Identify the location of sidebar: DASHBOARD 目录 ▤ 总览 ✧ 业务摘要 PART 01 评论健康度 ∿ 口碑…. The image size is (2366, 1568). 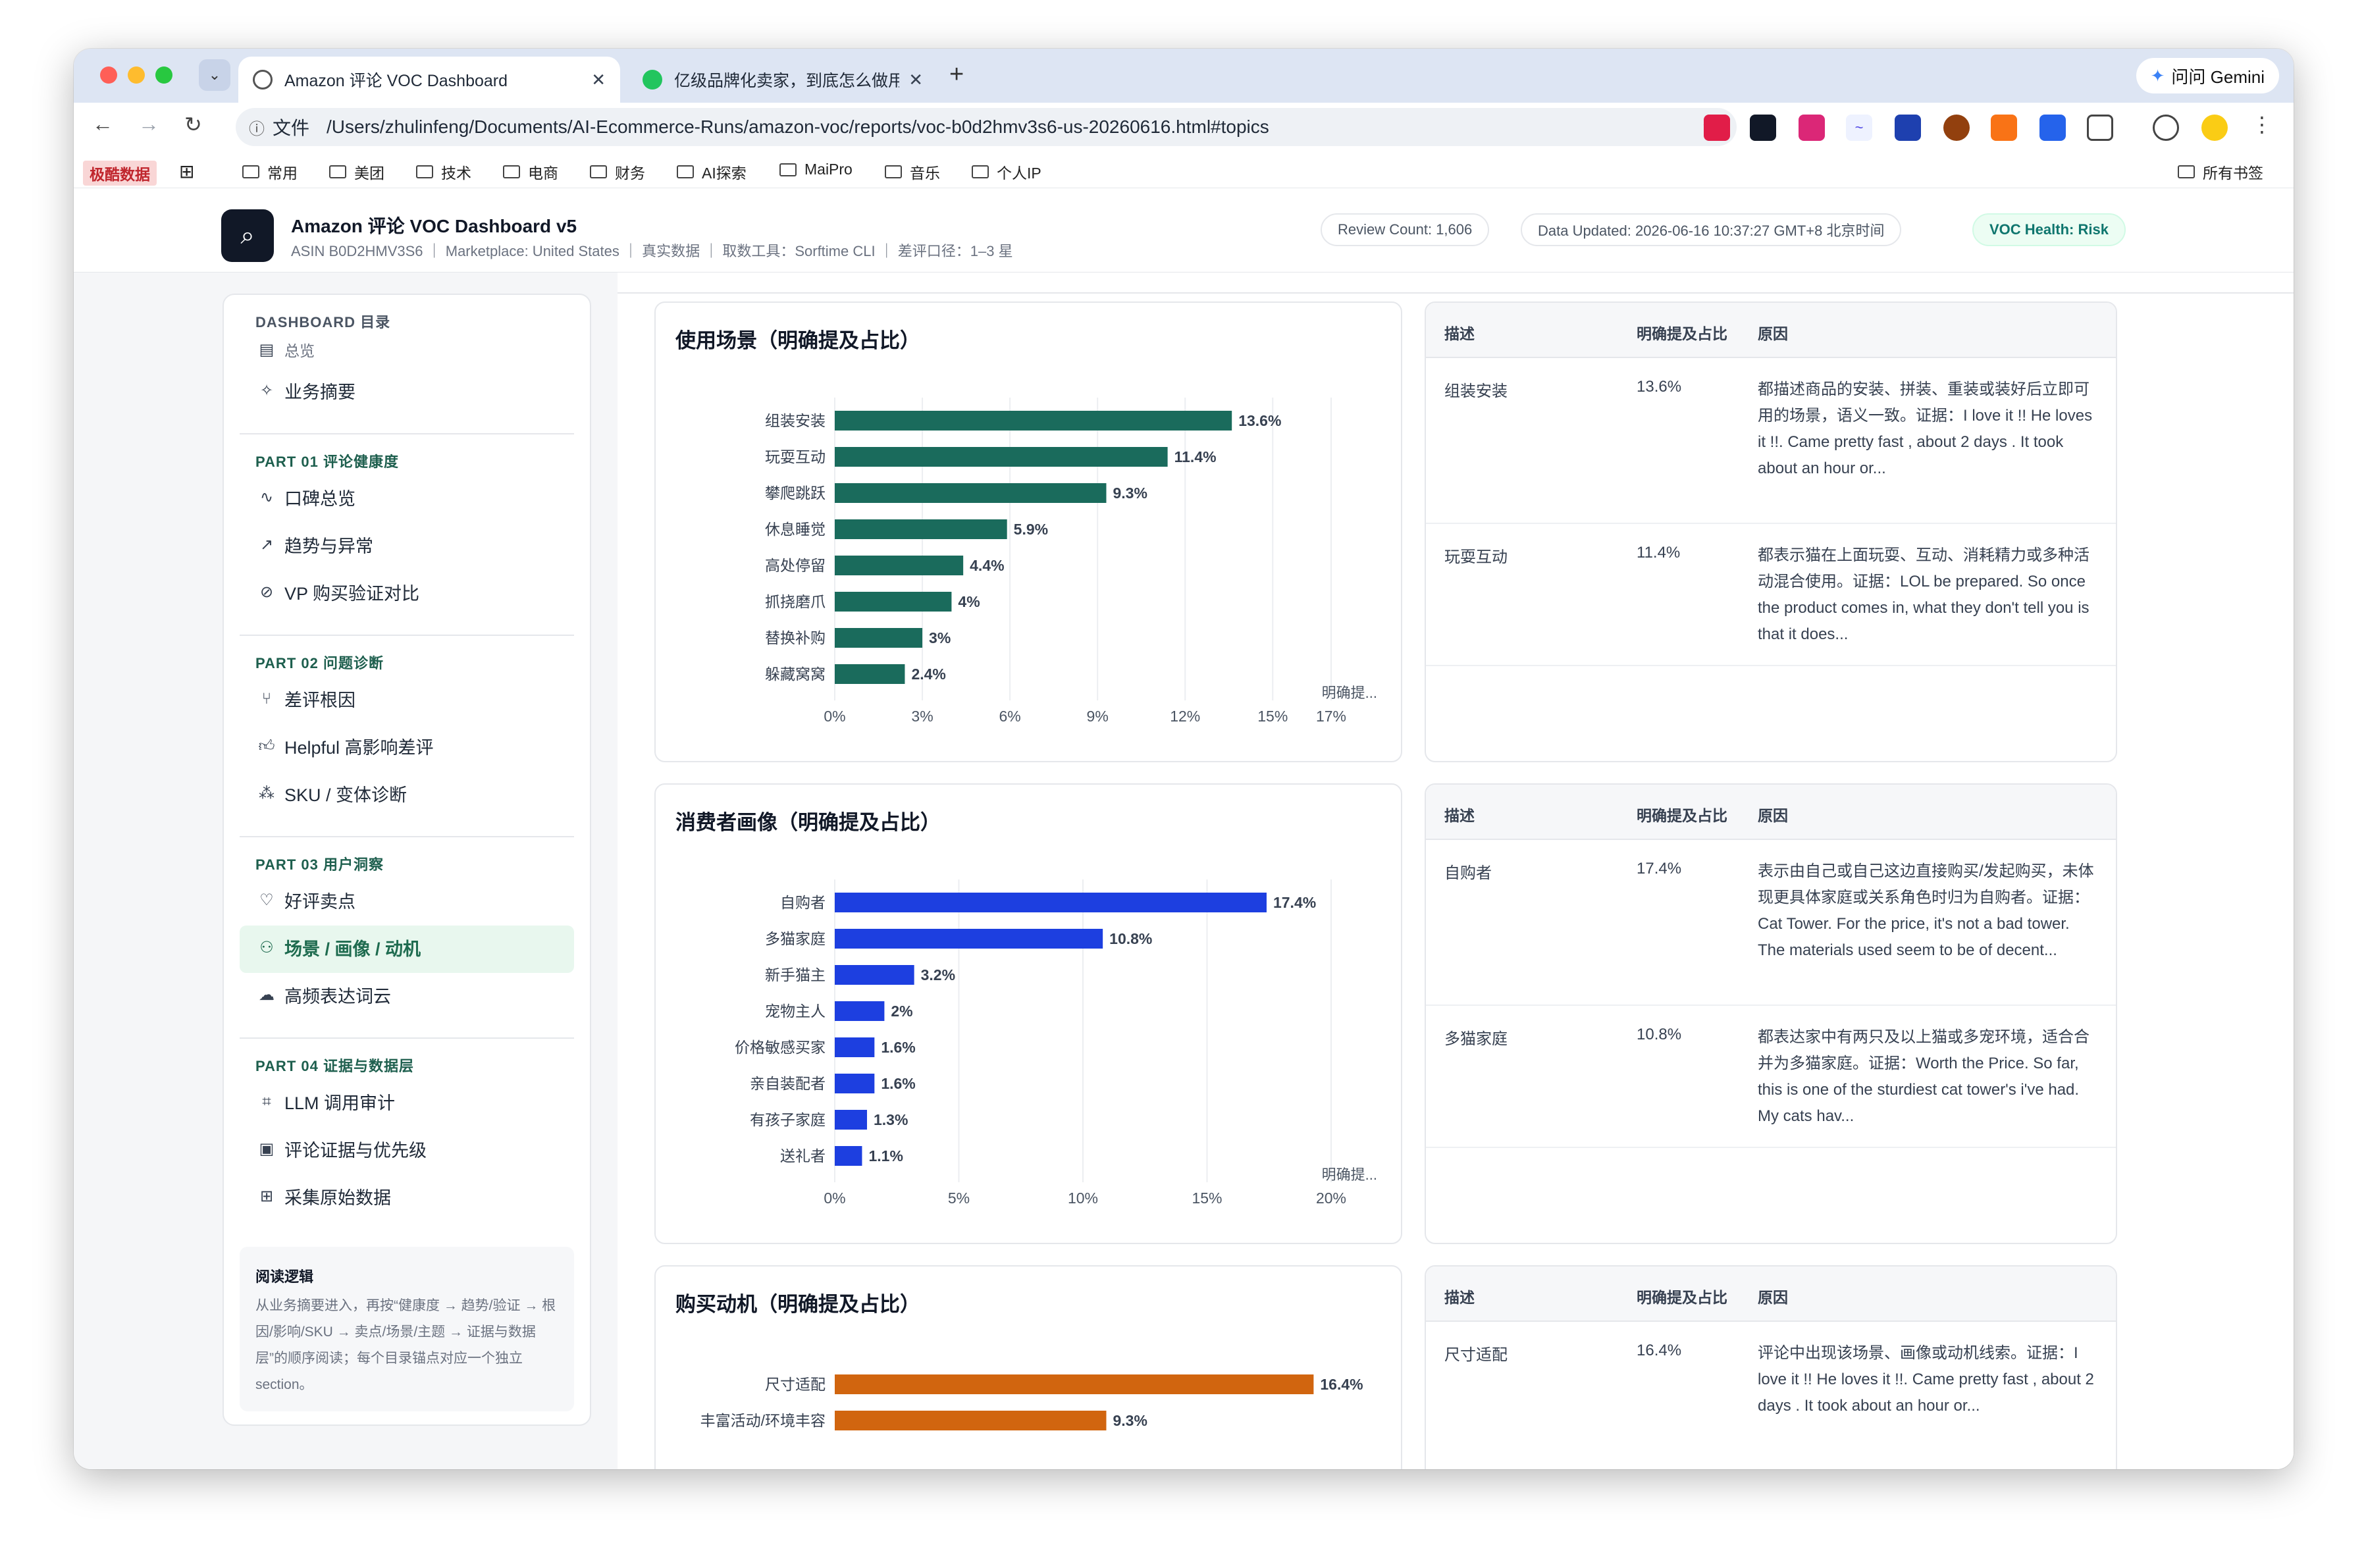
(407, 860).